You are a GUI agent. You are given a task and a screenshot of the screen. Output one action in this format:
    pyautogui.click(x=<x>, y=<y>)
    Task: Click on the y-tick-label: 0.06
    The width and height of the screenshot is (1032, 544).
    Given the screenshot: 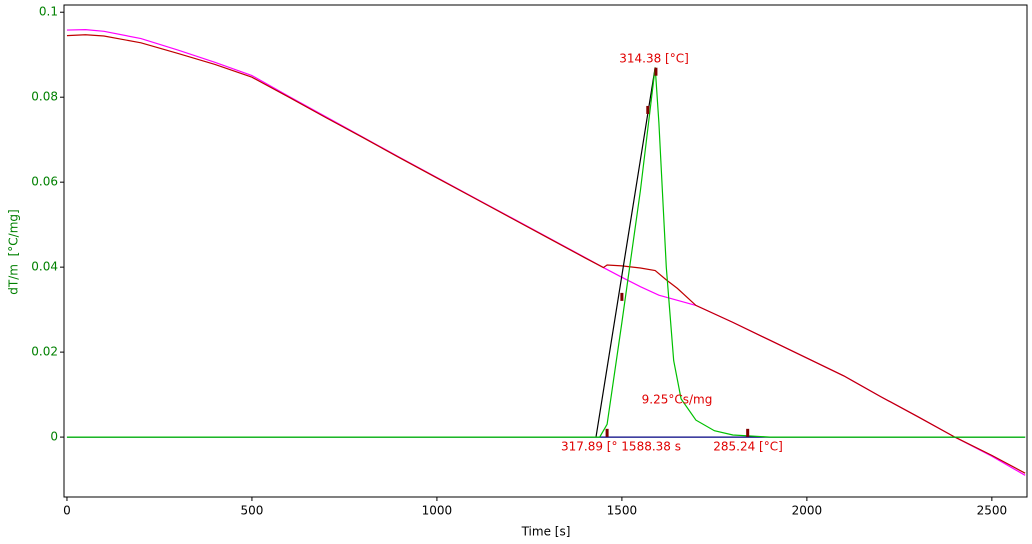 What is the action you would take?
    pyautogui.click(x=44, y=182)
    